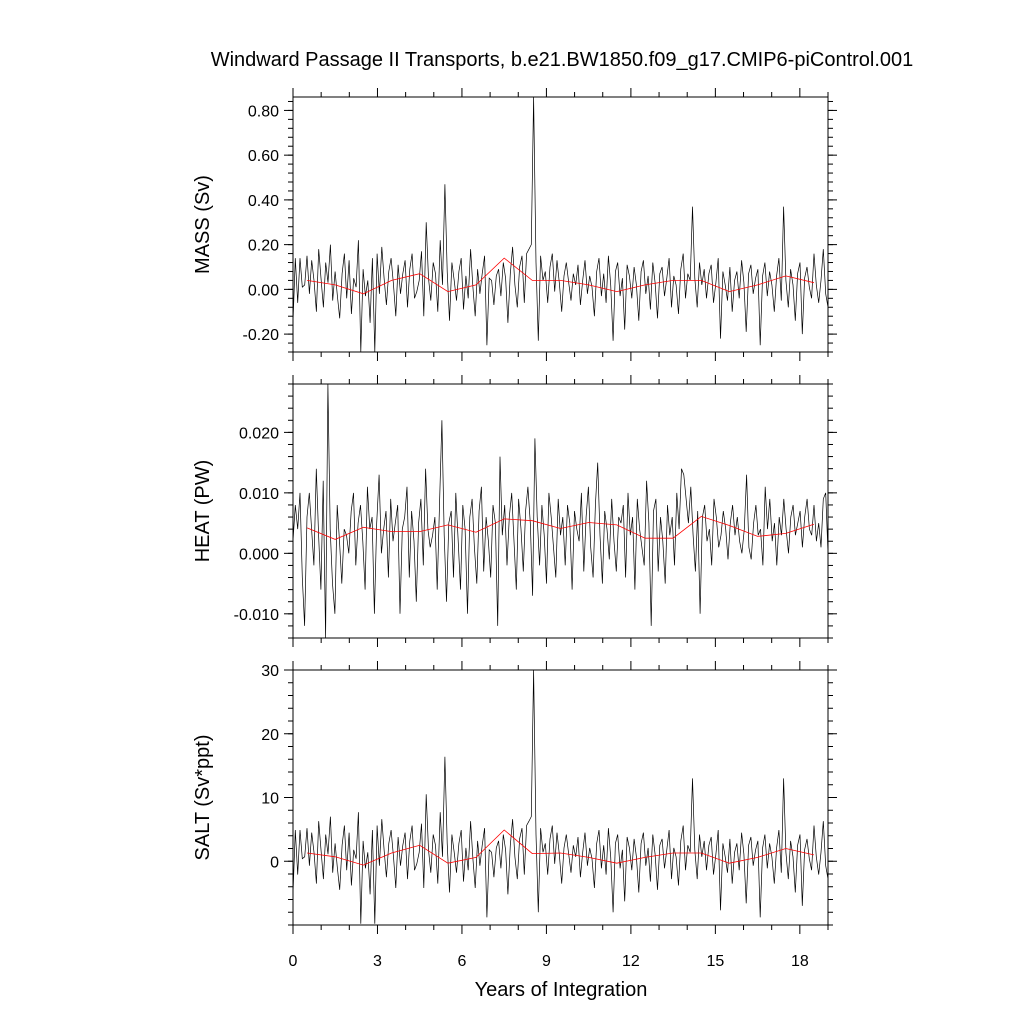 Image resolution: width=1024 pixels, height=1024 pixels. What do you see at coordinates (274, 862) in the screenshot?
I see `salt-y-tick-label: 0` at bounding box center [274, 862].